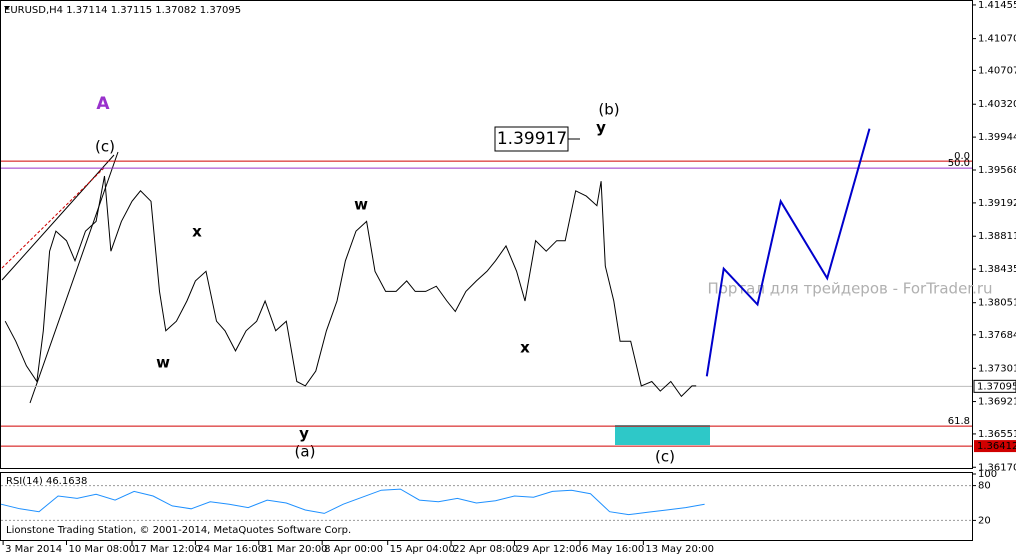  I want to click on rsi-frame, so click(486, 506).